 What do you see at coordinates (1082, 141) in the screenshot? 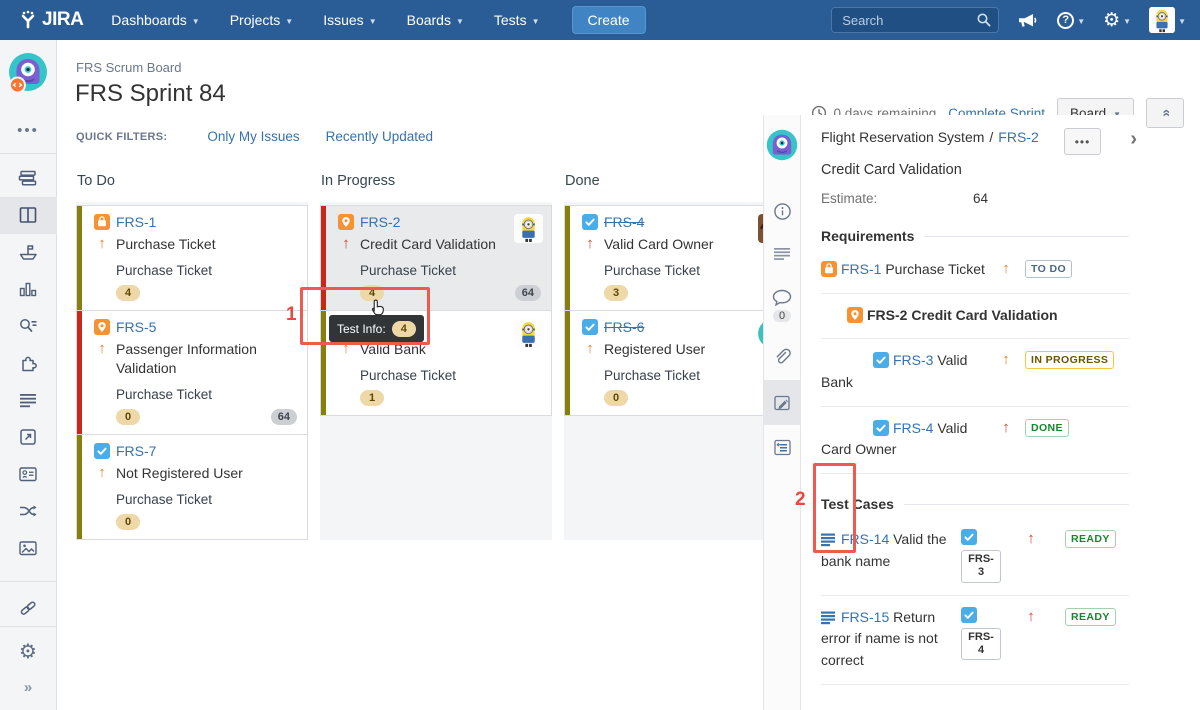
I see `panel-more-button` at bounding box center [1082, 141].